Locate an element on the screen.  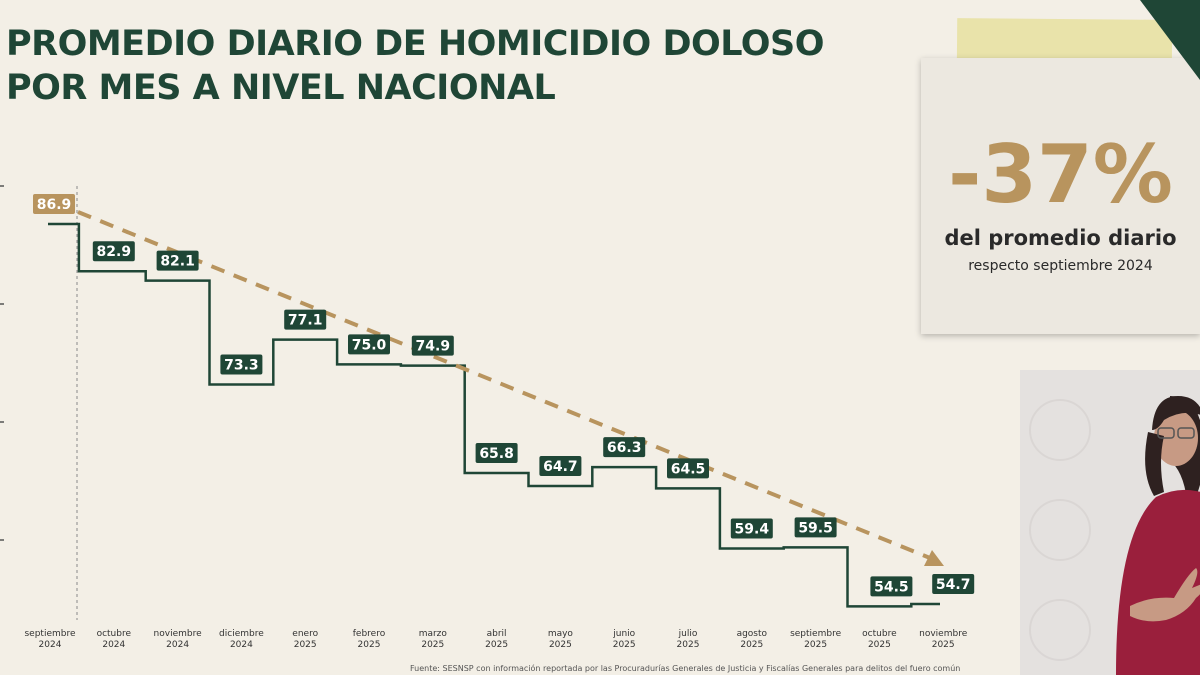
x-tick-year-1: 2024 is located at coordinates (113, 645).